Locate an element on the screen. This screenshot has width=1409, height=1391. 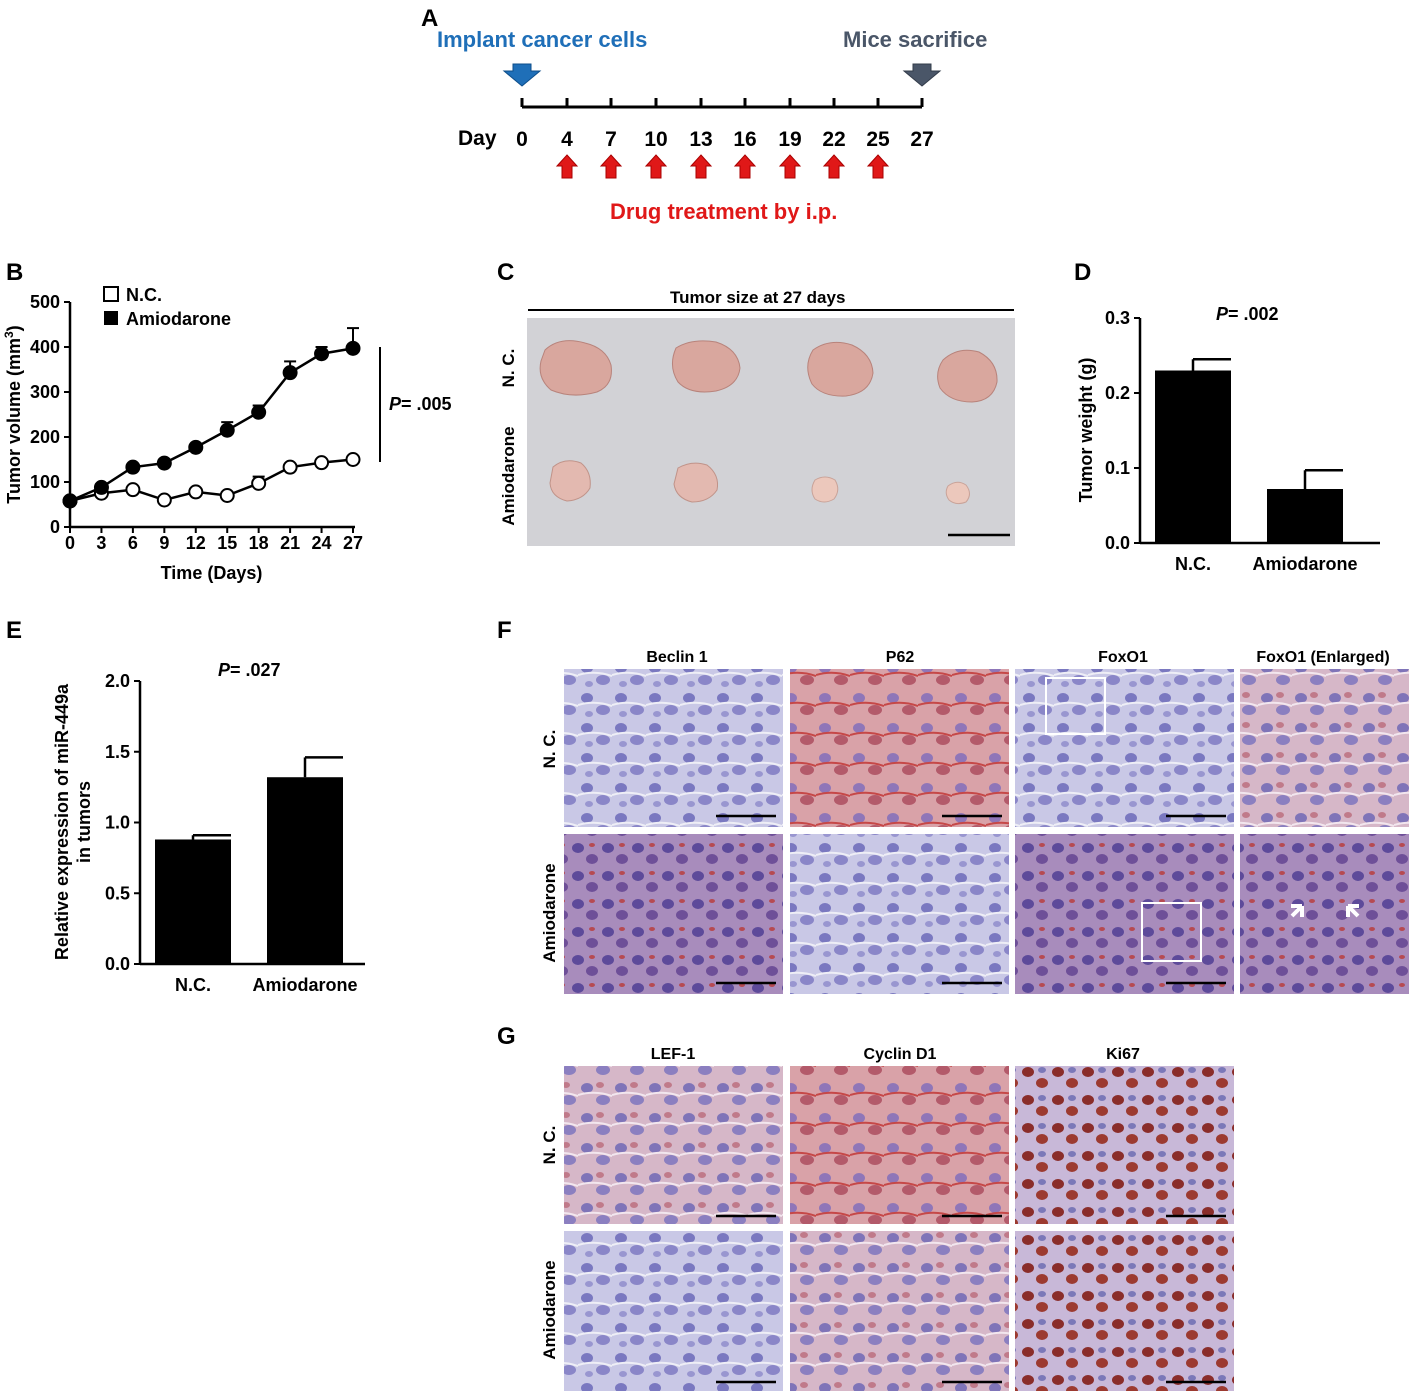
timeline-day-label: 22 is located at coordinates (833, 139).